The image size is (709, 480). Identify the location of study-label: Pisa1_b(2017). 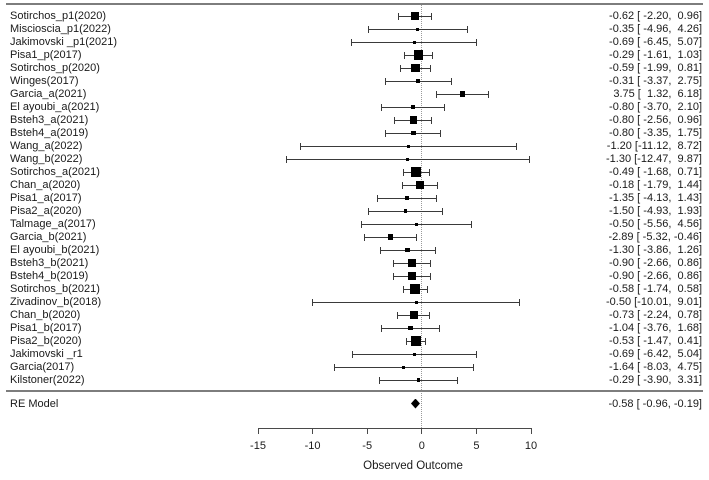
(46, 327).